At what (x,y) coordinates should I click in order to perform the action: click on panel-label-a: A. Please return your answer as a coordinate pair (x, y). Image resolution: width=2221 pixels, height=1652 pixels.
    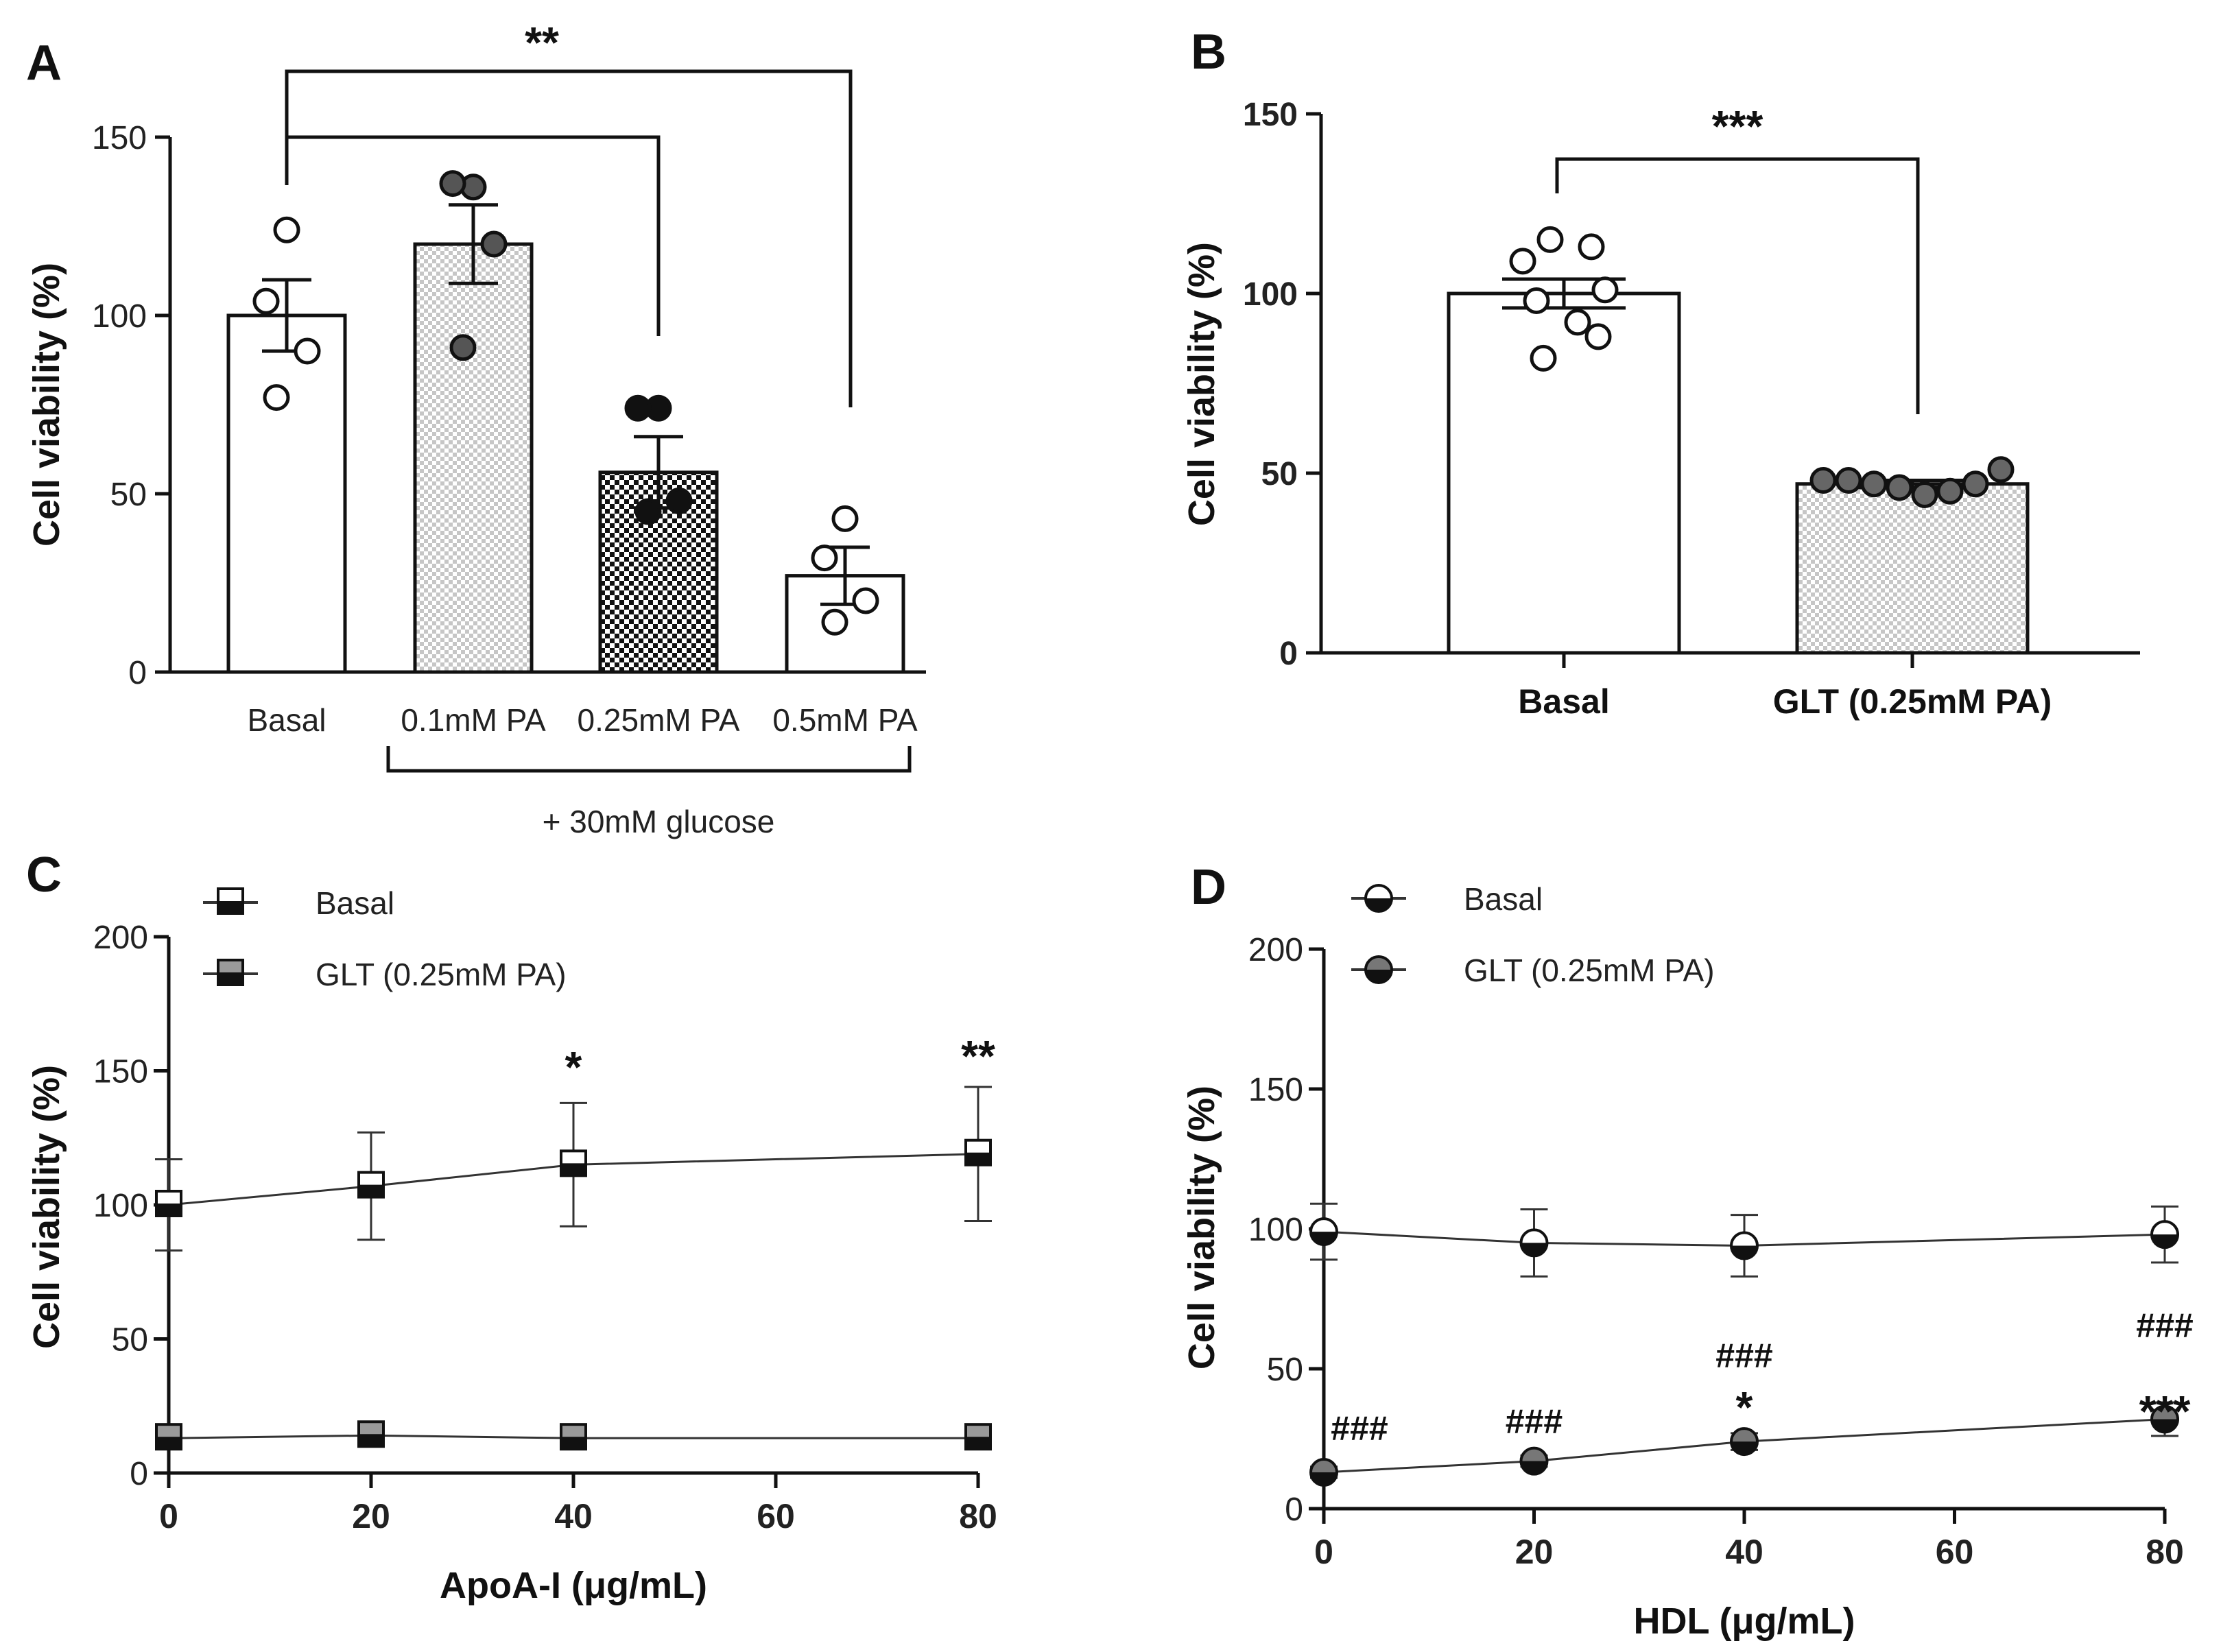
    Looking at the image, I should click on (44, 63).